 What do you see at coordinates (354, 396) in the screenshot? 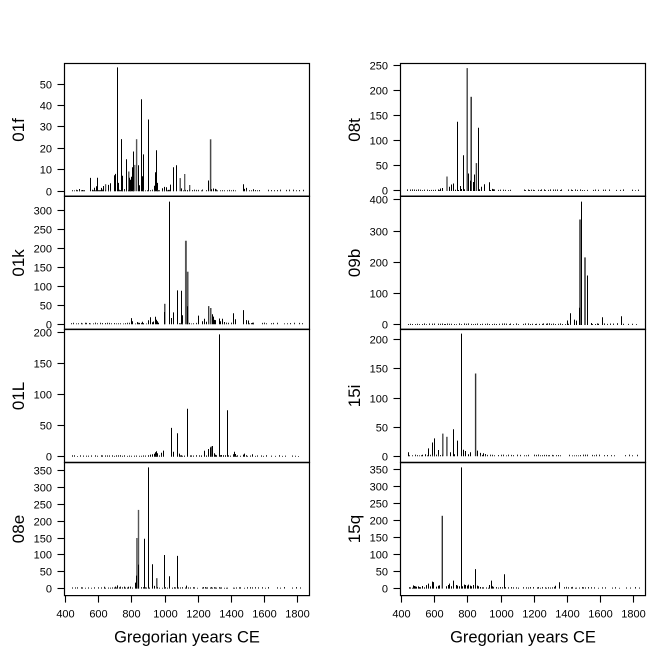
I see `svg-text: 15i` at bounding box center [354, 396].